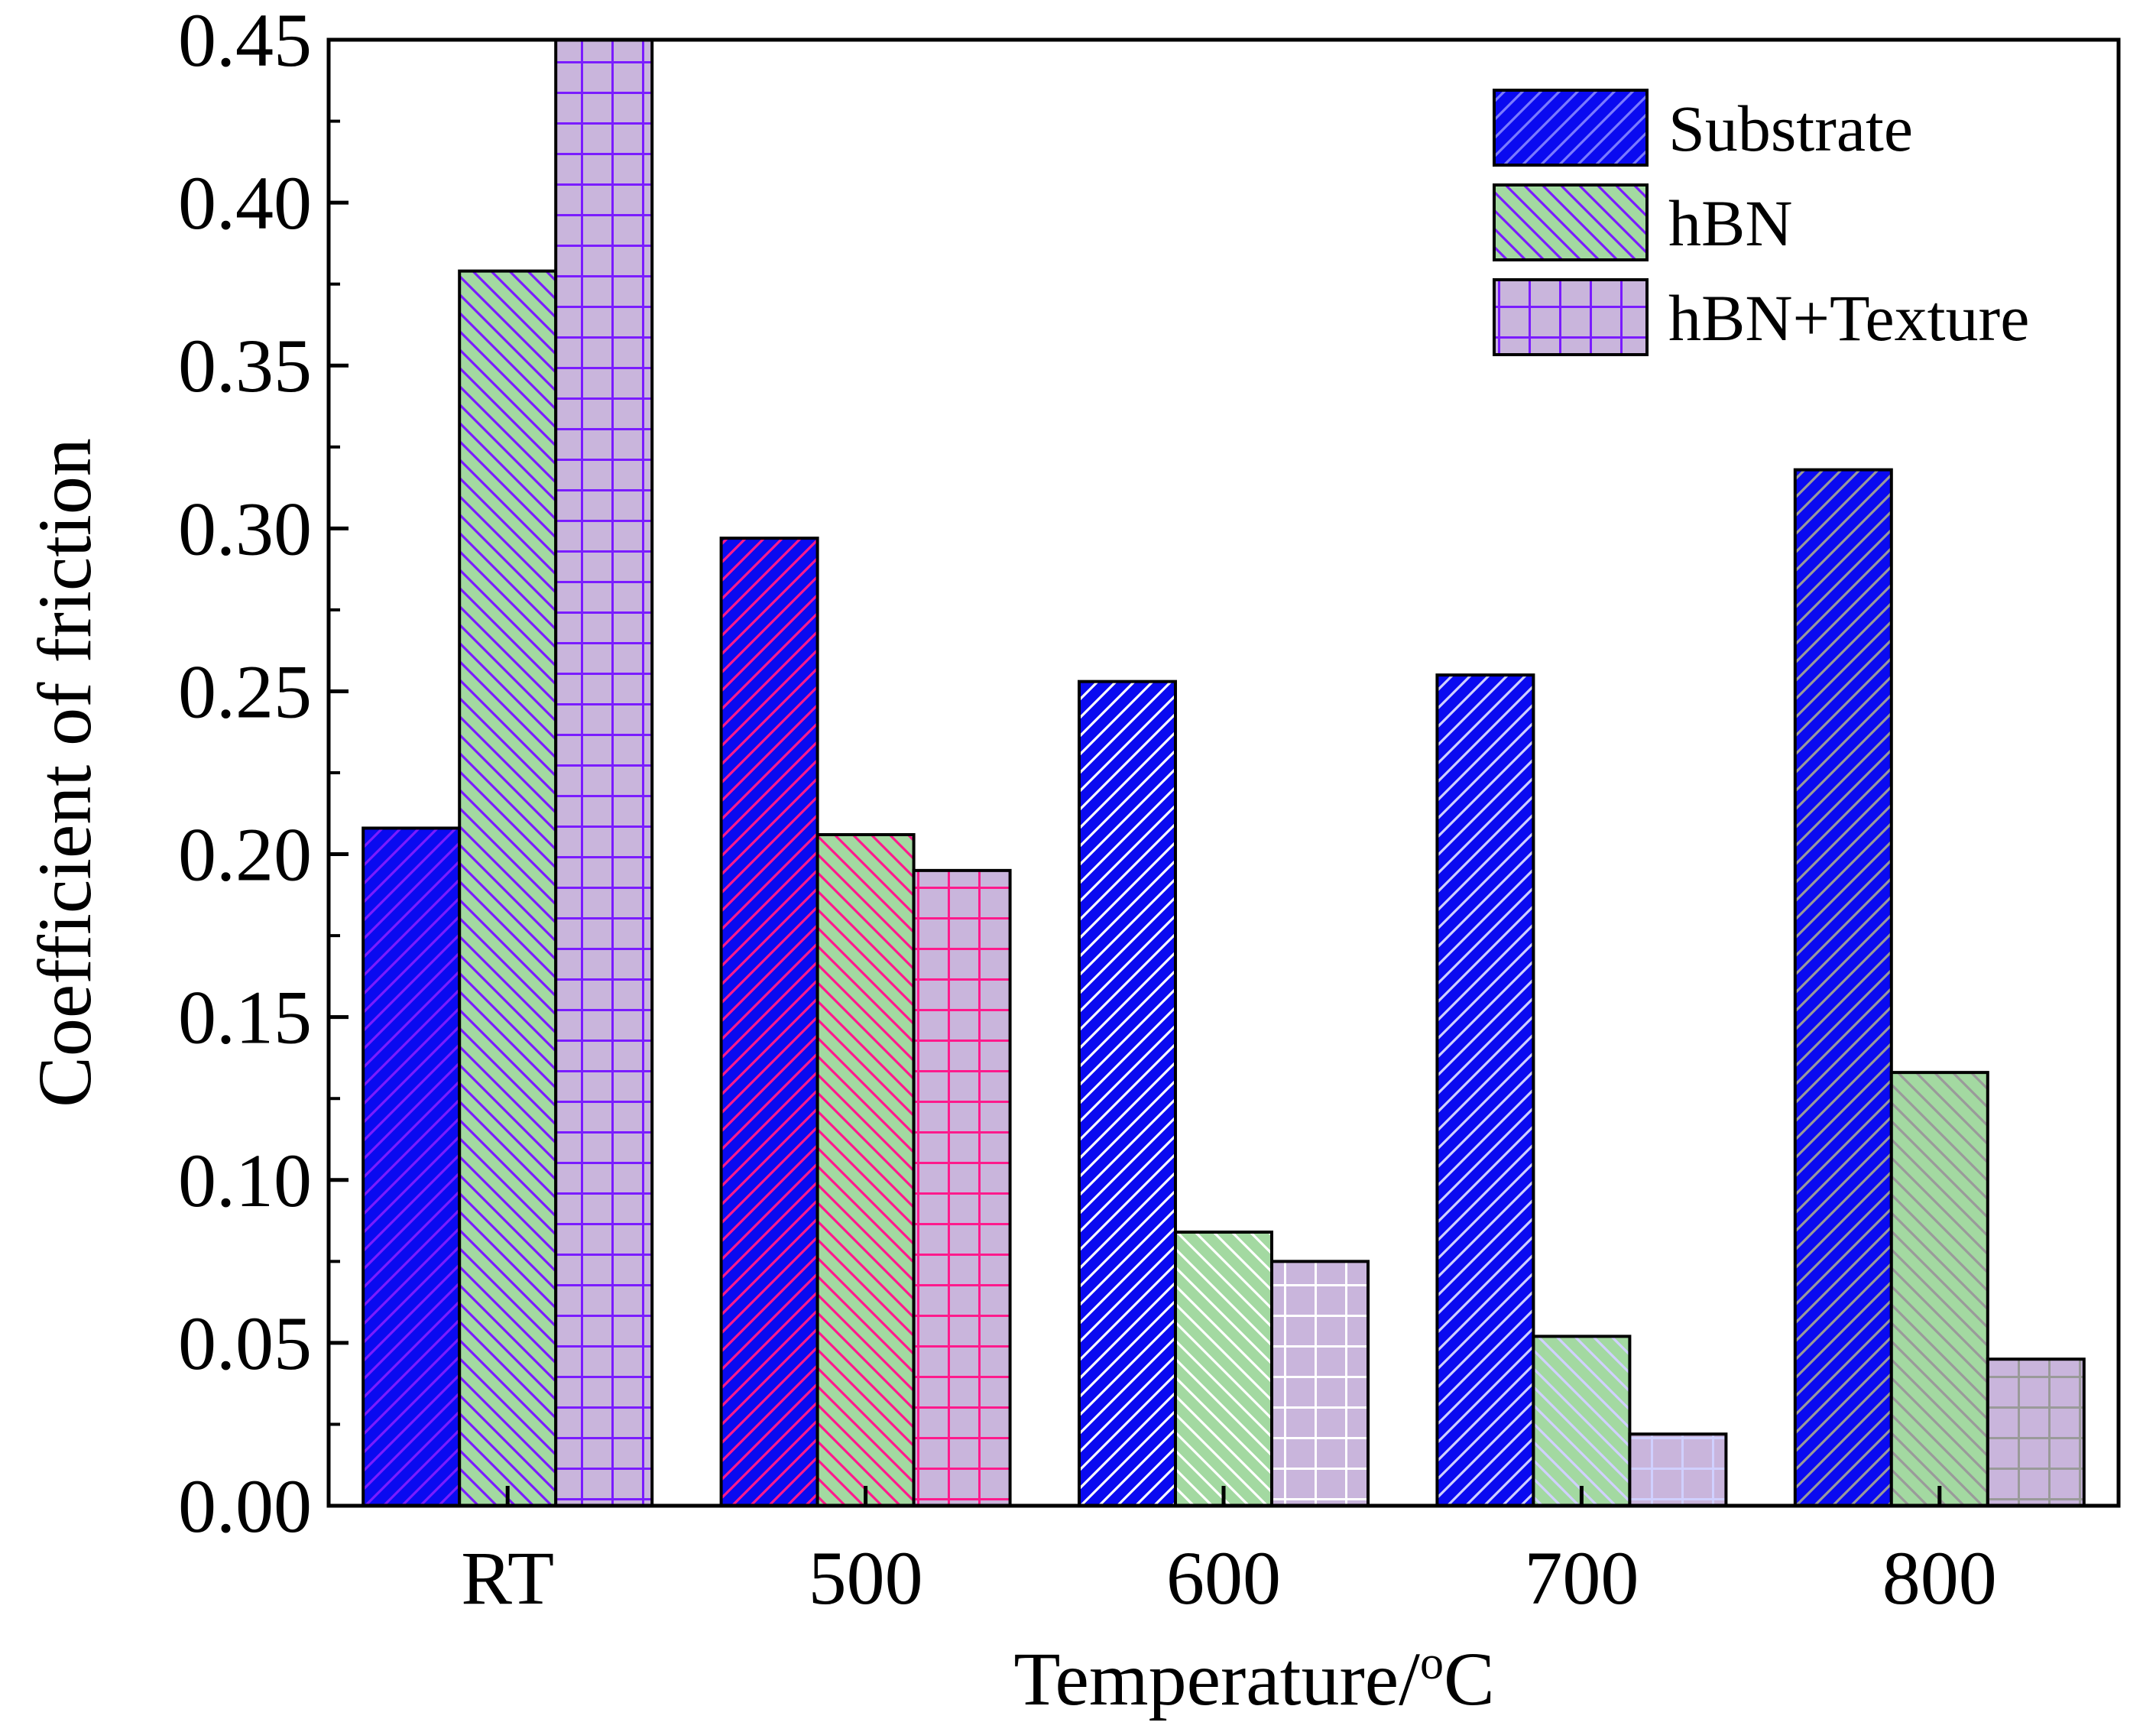  Describe the element at coordinates (508, 888) in the screenshot. I see `bar-hbn-rt` at that location.